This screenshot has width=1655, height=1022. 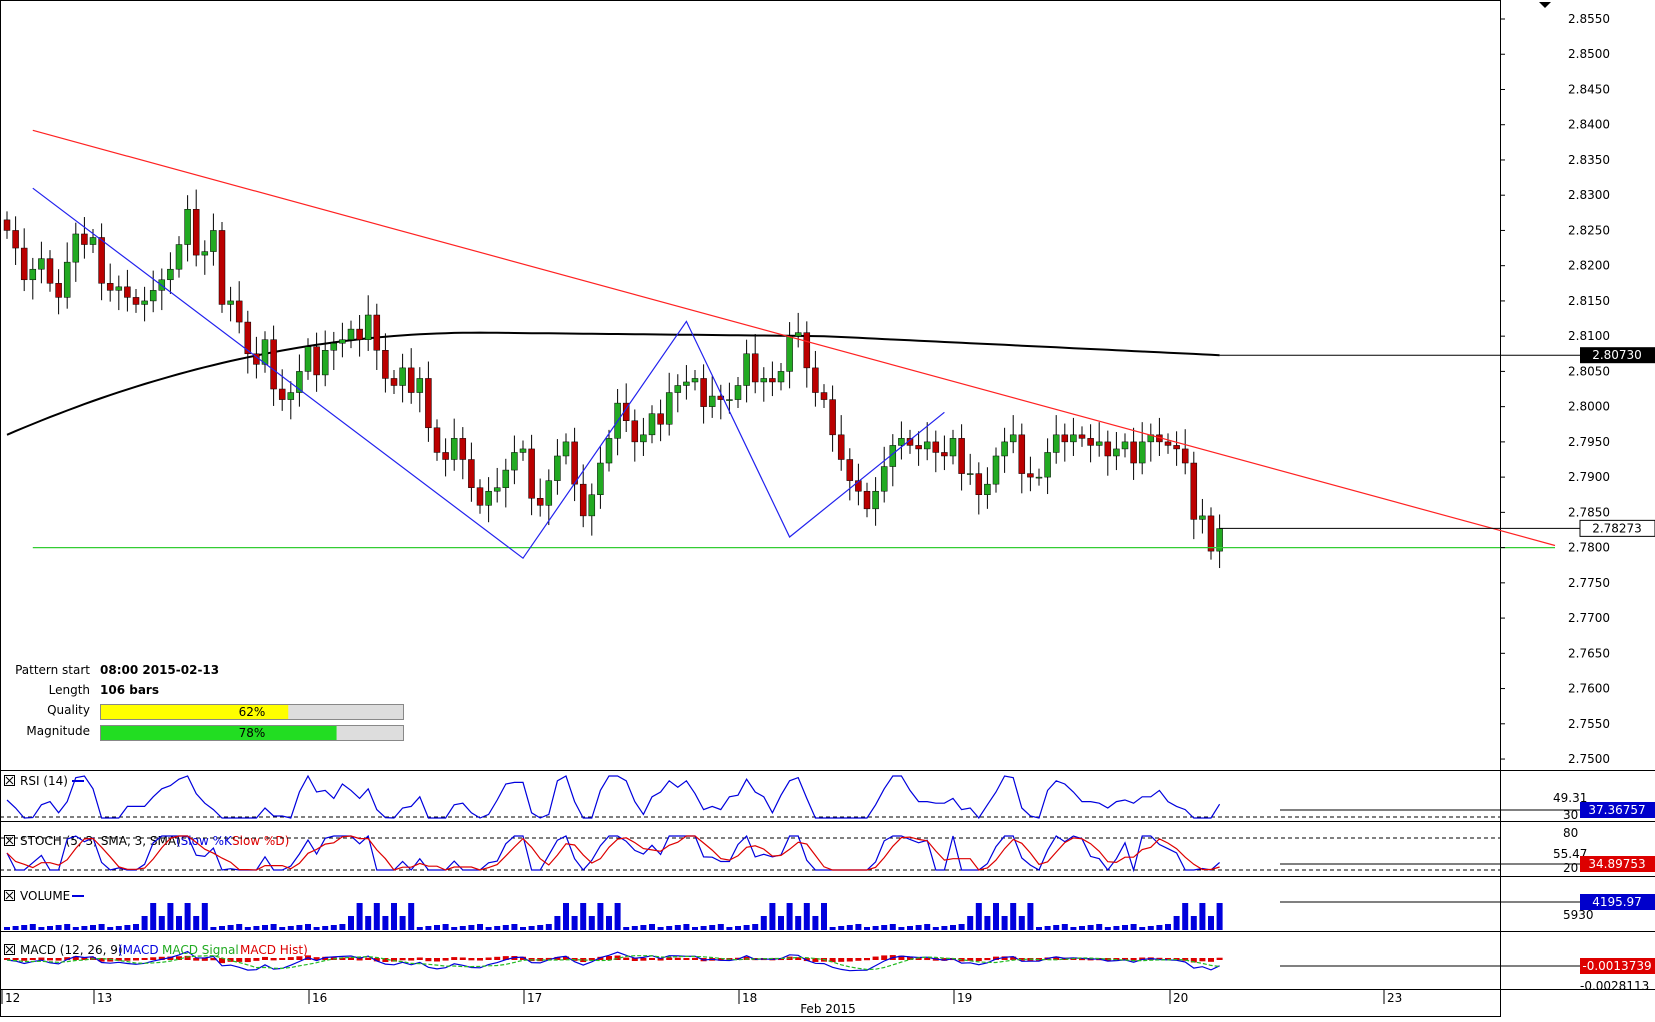 What do you see at coordinates (9, 895) in the screenshot?
I see `volume-close-icon` at bounding box center [9, 895].